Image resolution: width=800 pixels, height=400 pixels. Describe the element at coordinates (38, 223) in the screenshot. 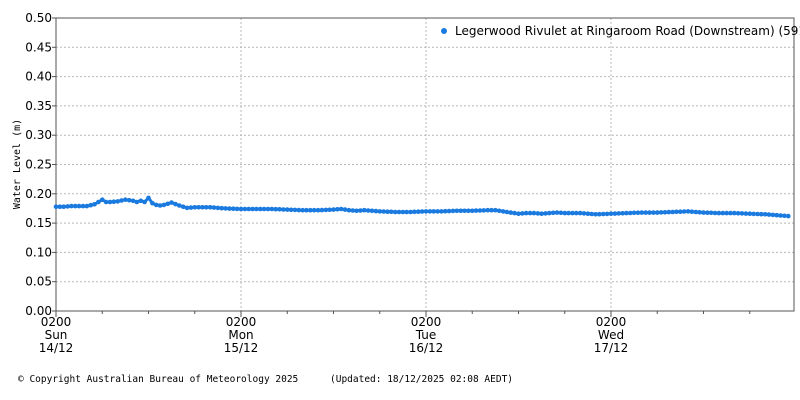

I see `y-tick-label: 0.15` at that location.